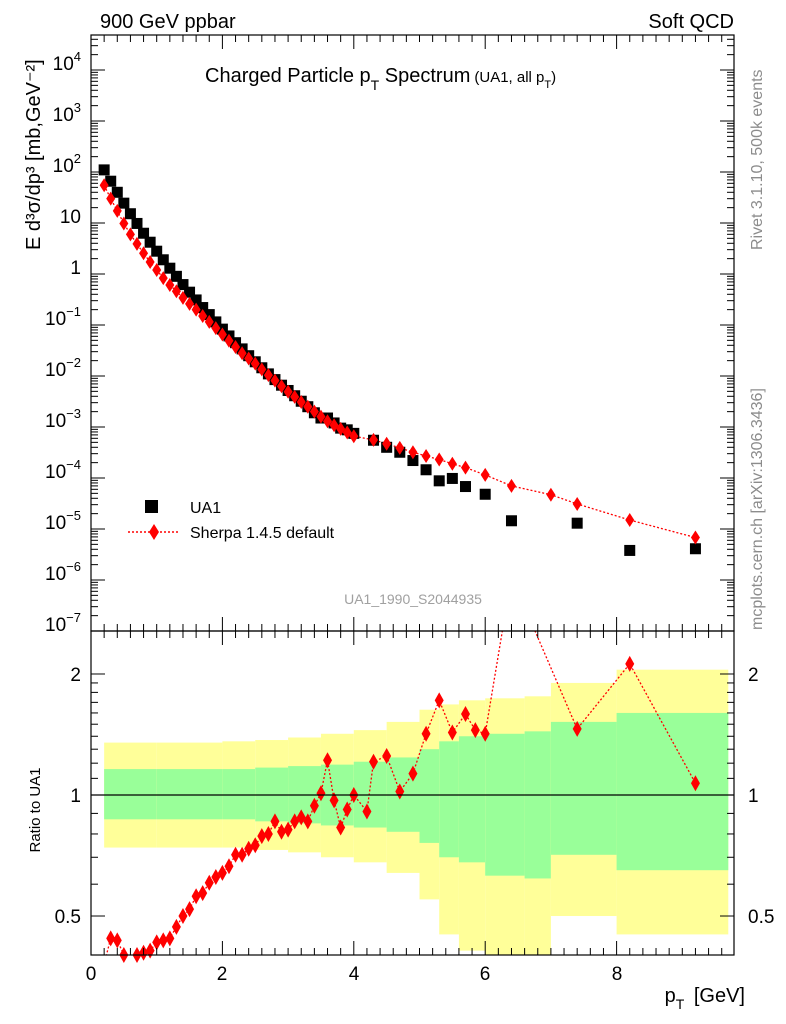 The image size is (786, 1024). I want to click on ratio-tick-label-left: 0.5, so click(68, 917).